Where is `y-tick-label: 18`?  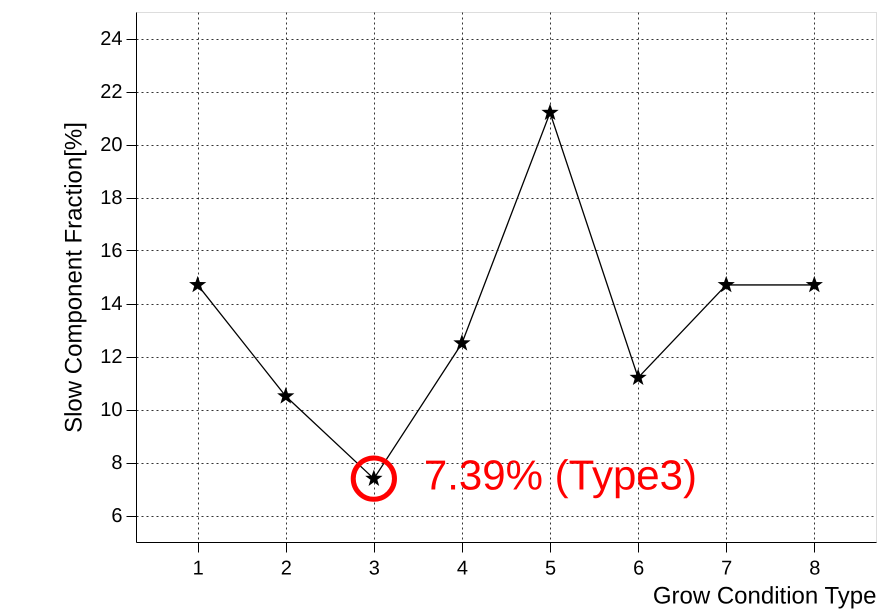
y-tick-label: 18 is located at coordinates (111, 198).